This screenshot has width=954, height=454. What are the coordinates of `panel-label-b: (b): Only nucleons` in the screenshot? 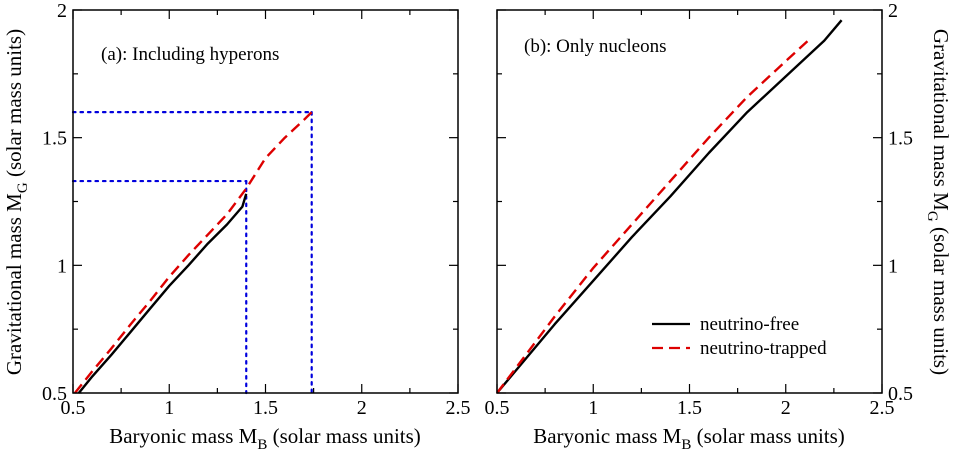 It's located at (595, 46).